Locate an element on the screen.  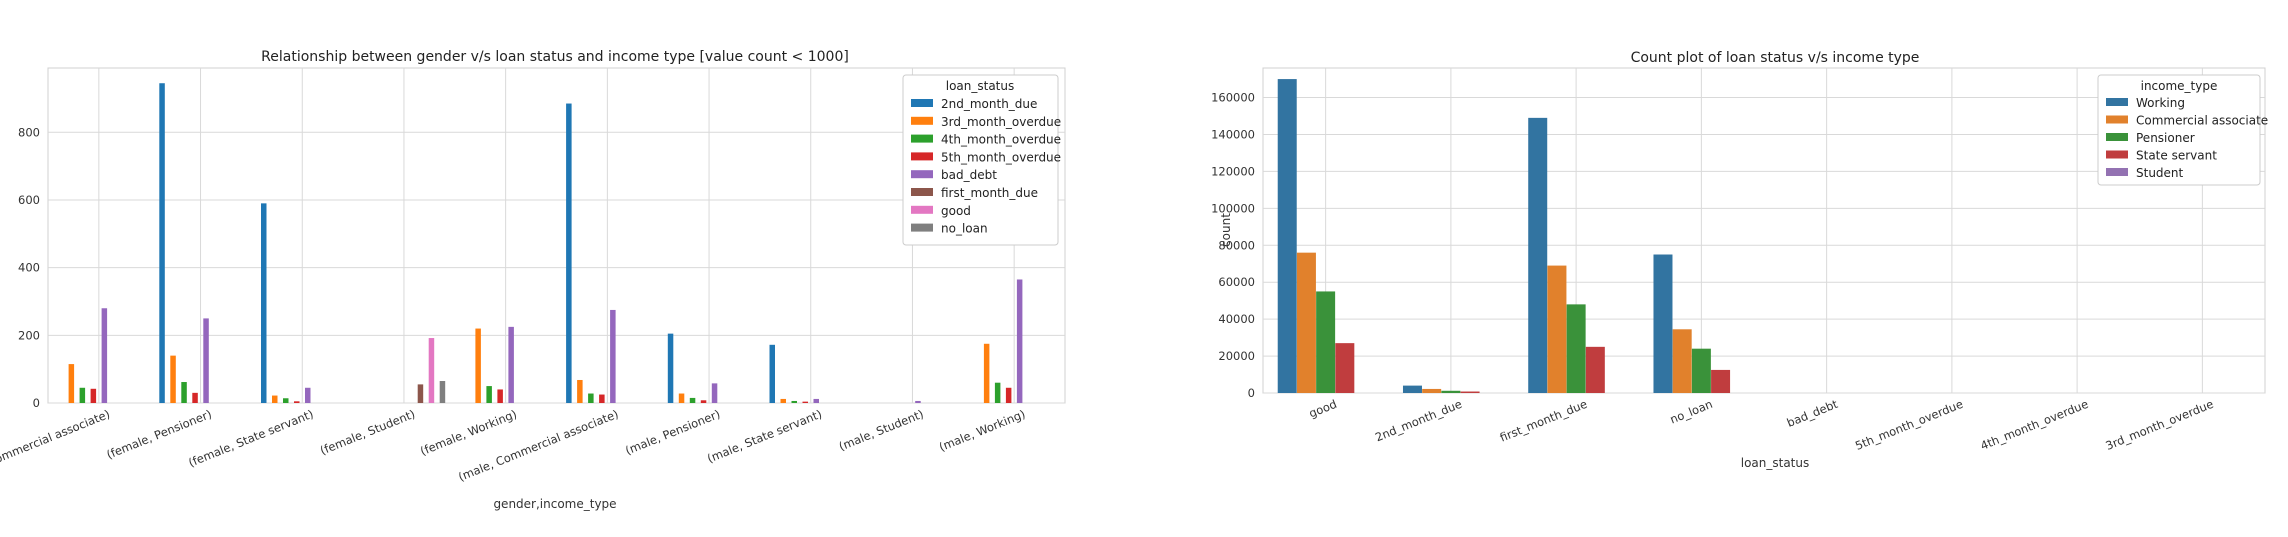
chart-2-ytick-label: 140000 is located at coordinates (1233, 134).